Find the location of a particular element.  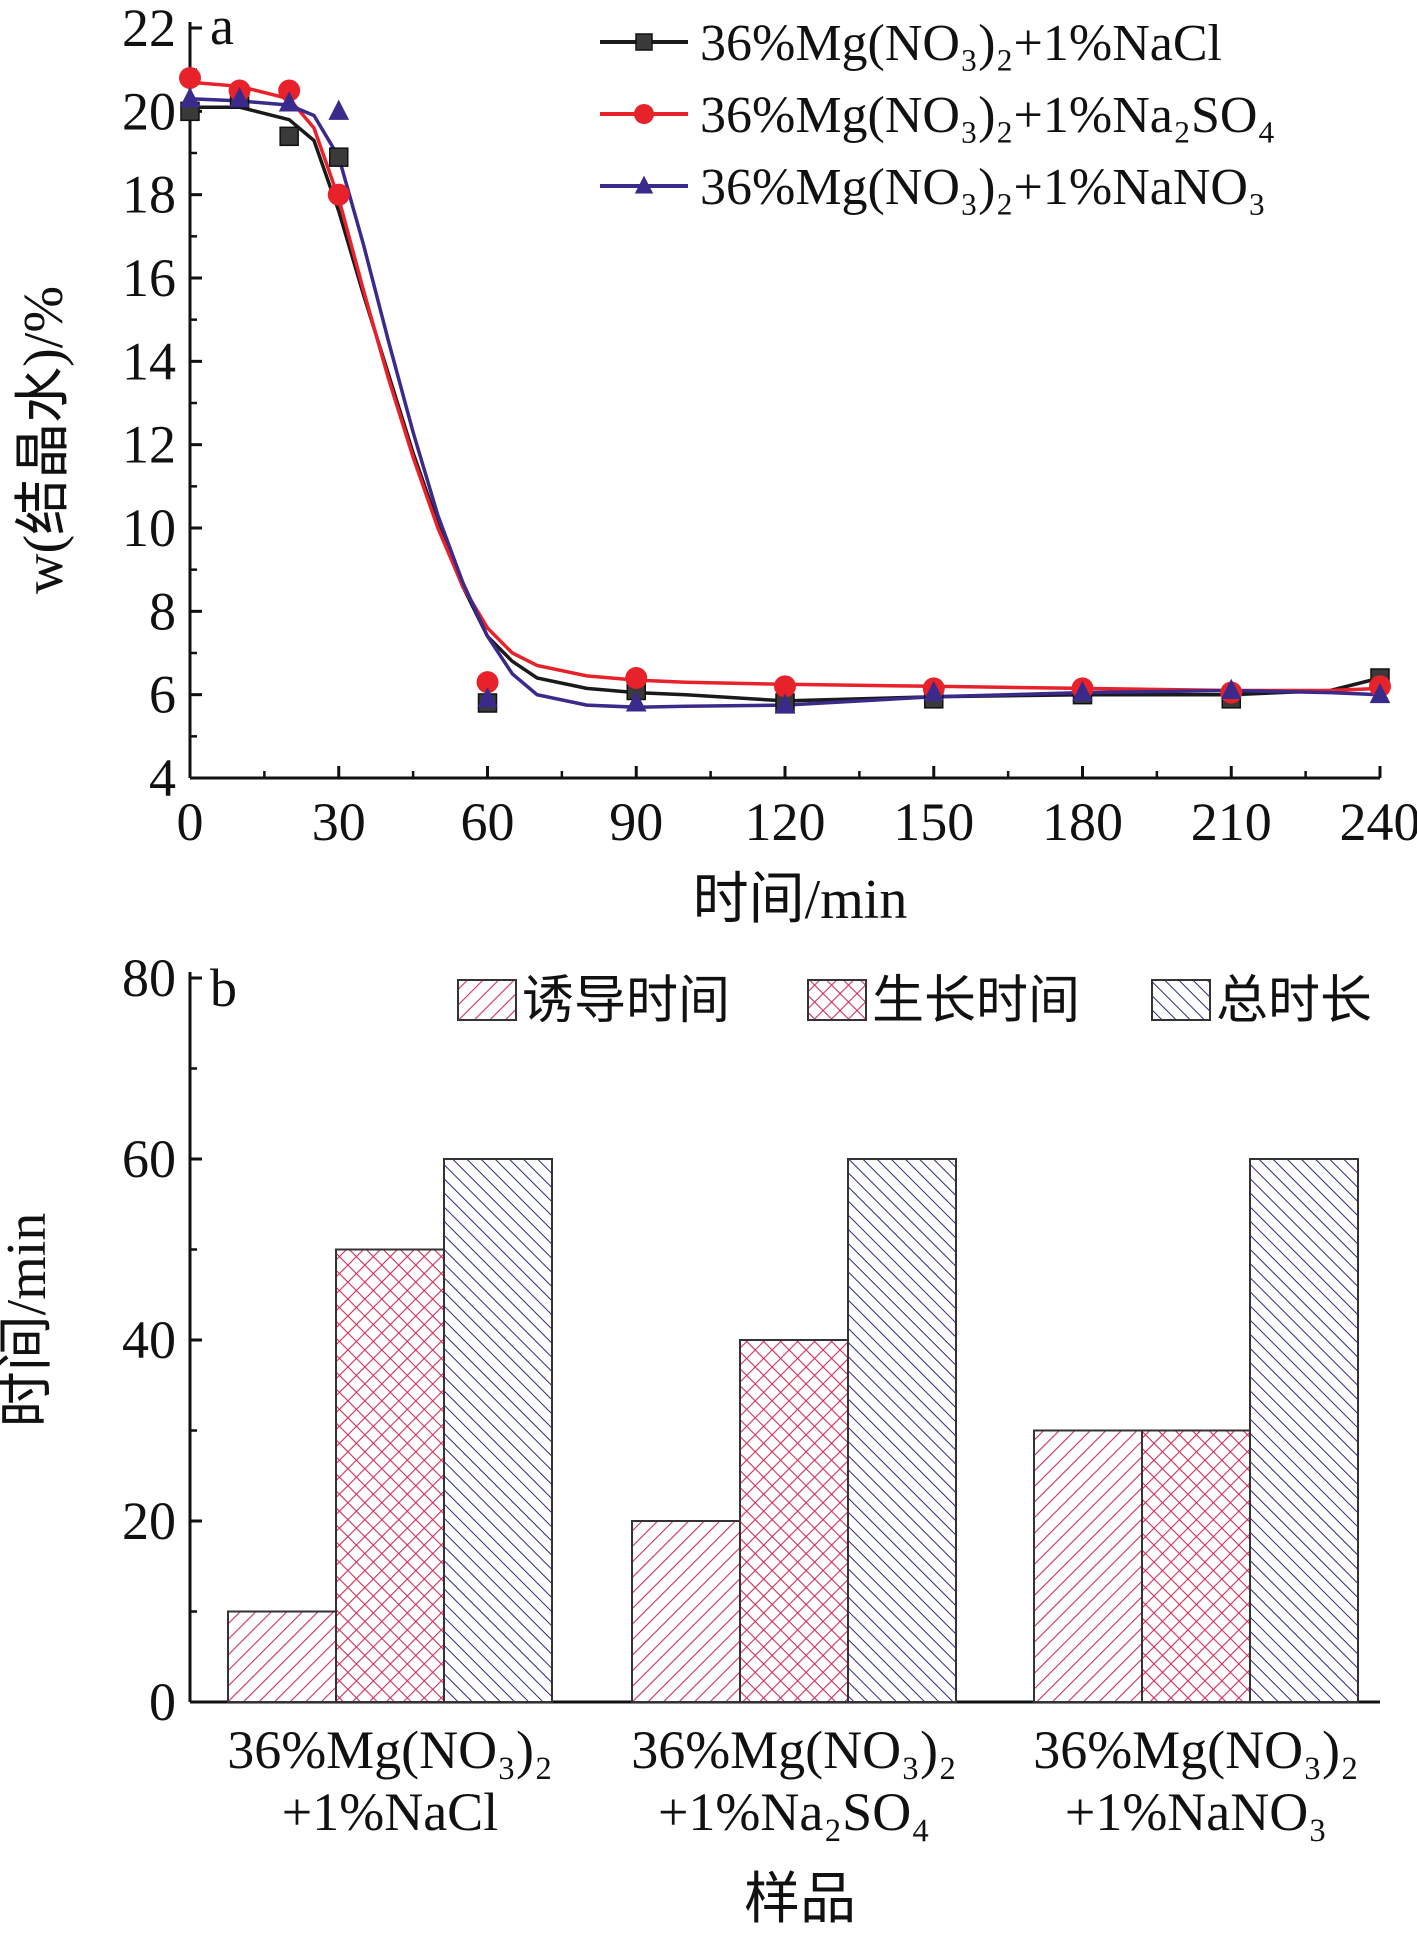

panel-a-x-axis-label: 时间/min is located at coordinates (800, 900).